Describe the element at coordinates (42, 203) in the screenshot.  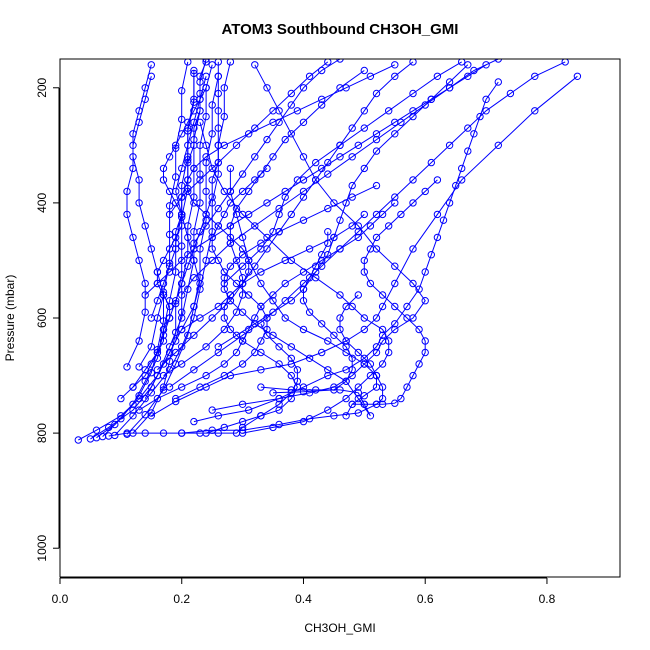
I see `y-tick-label: 400` at that location.